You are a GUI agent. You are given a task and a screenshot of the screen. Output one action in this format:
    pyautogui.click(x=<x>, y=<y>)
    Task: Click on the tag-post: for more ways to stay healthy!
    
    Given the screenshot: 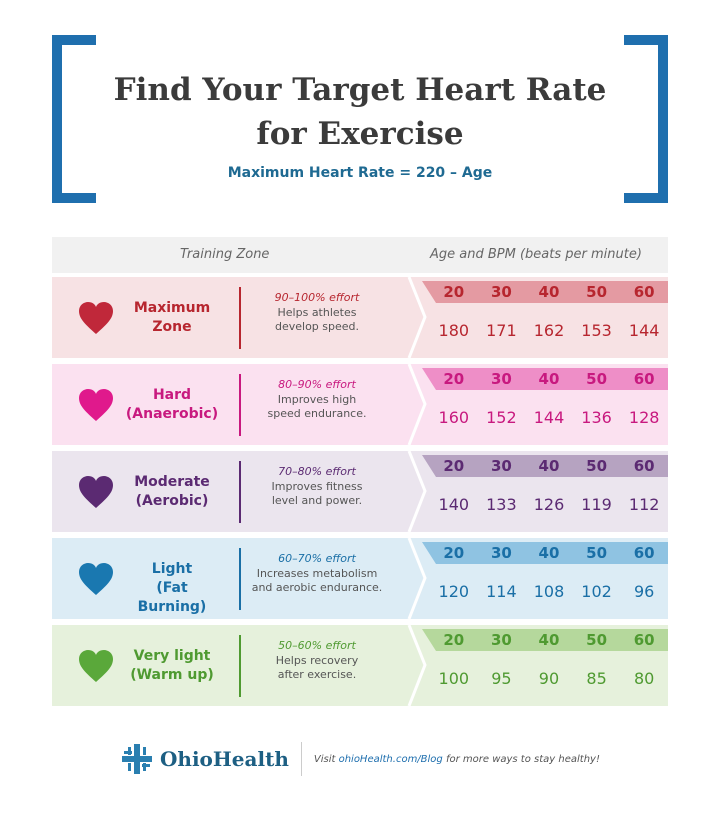 What is the action you would take?
    pyautogui.click(x=521, y=759)
    